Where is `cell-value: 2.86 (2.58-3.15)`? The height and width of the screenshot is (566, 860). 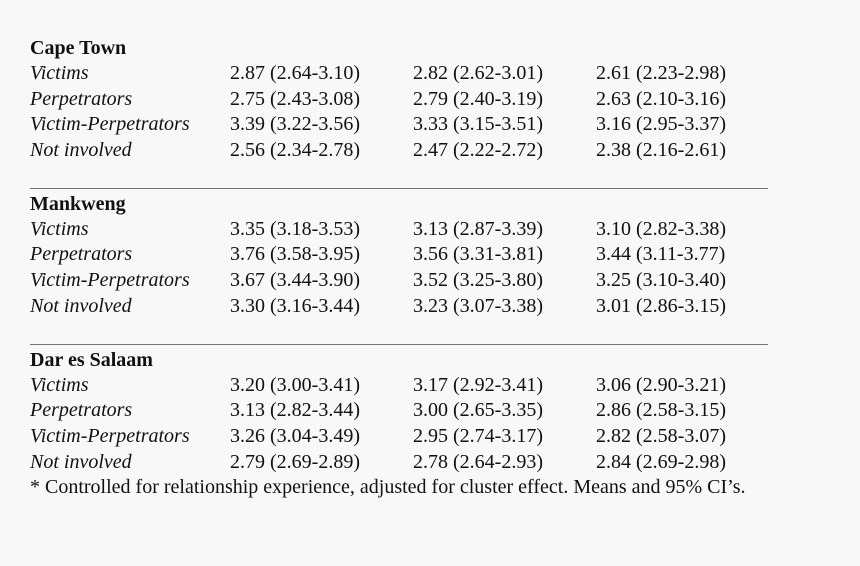 cell-value: 2.86 (2.58-3.15) is located at coordinates (661, 410).